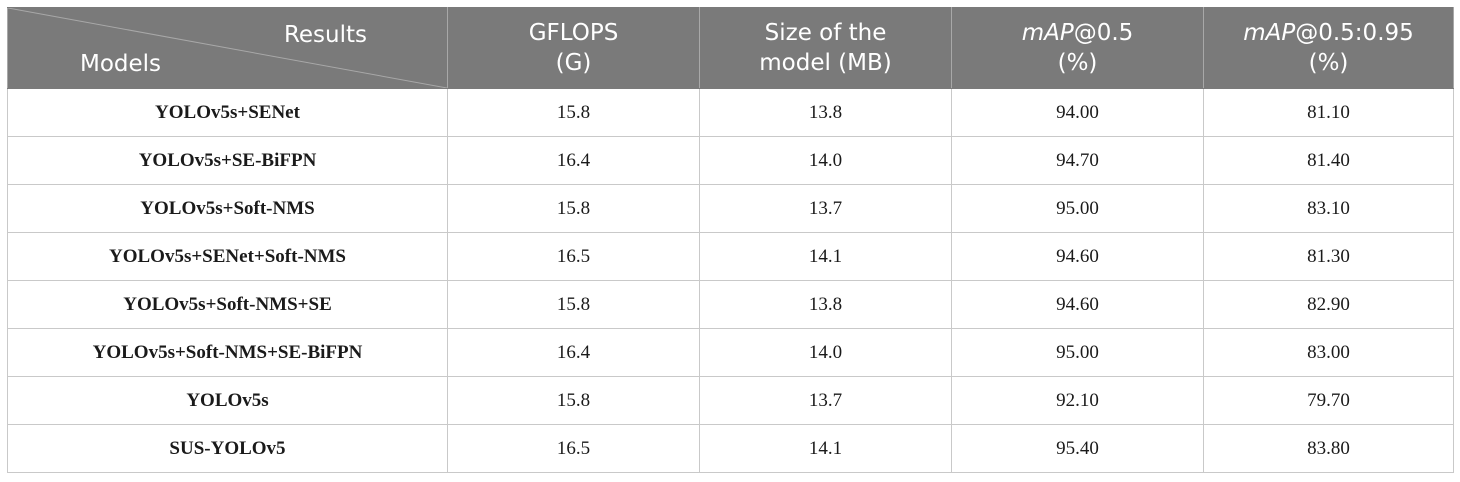 The height and width of the screenshot is (482, 1460). What do you see at coordinates (1328, 112) in the screenshot?
I see `cell-map5095: 81.10` at bounding box center [1328, 112].